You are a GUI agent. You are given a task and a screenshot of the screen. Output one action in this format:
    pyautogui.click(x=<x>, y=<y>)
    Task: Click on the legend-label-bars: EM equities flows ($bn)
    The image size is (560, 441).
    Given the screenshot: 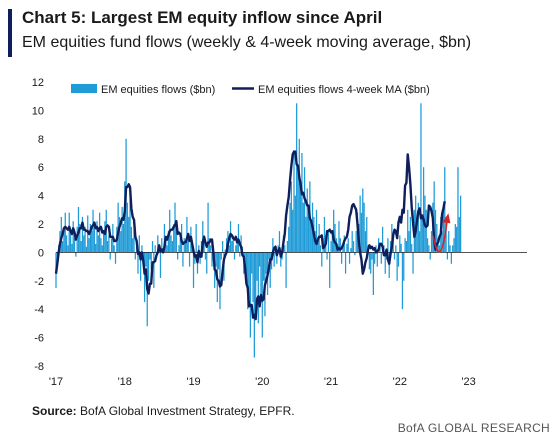 What is the action you would take?
    pyautogui.click(x=158, y=90)
    